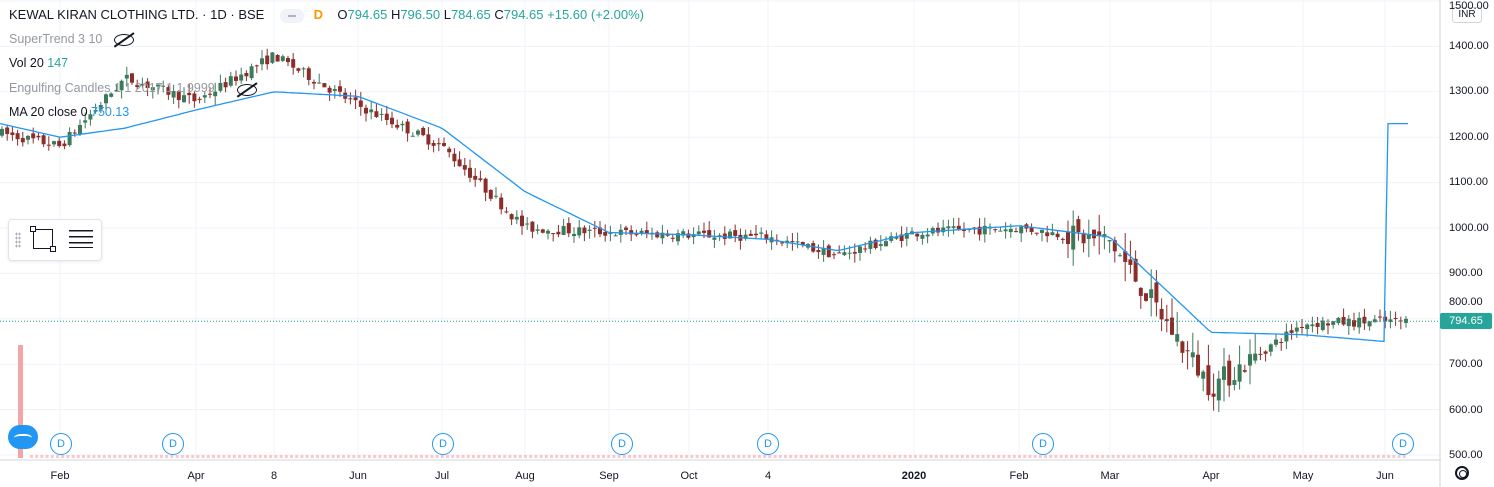  I want to click on symbol-name: KEWAL KIRAN CLOTHING LTD., so click(104, 14).